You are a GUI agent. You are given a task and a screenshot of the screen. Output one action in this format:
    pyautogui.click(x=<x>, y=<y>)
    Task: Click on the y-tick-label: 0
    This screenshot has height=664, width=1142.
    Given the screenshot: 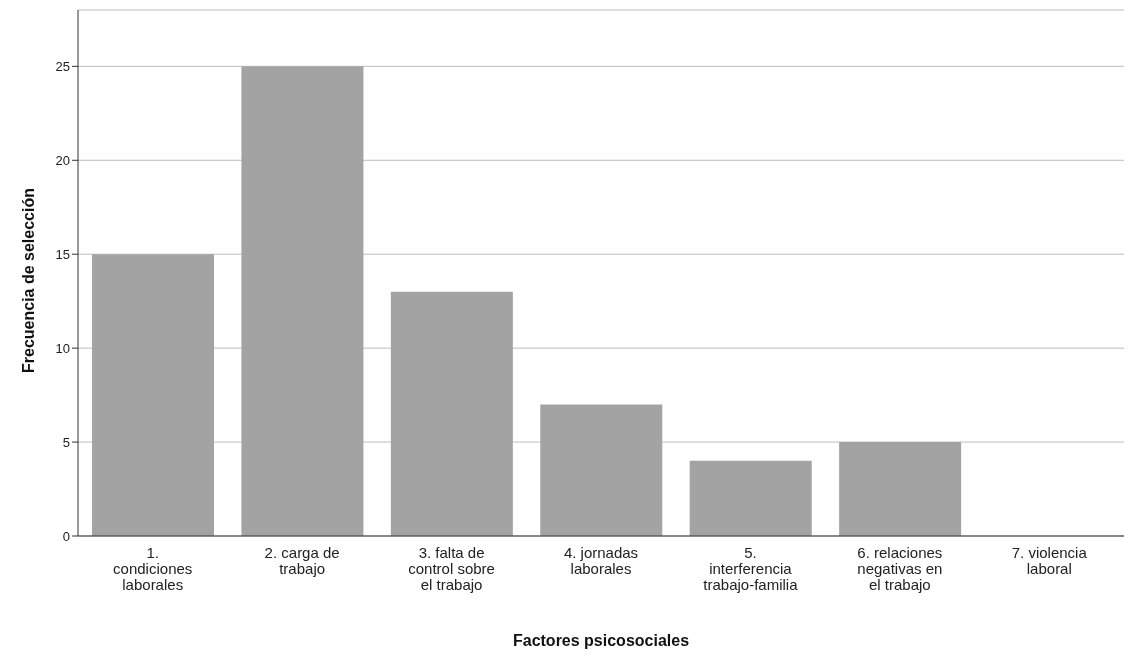 What is the action you would take?
    pyautogui.click(x=66, y=536)
    